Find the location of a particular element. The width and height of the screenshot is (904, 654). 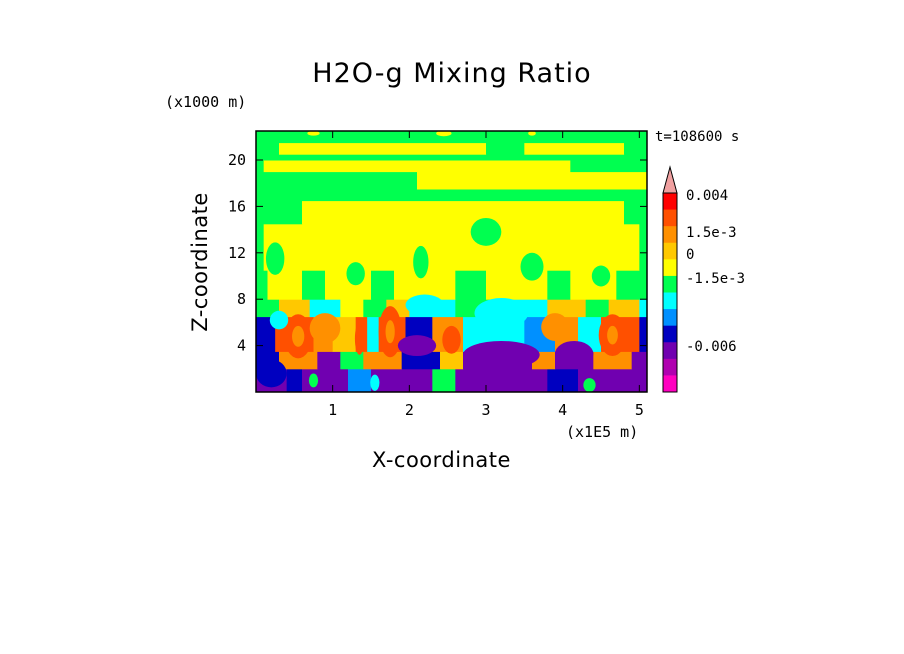

colorbar-label: 0 is located at coordinates (690, 255).